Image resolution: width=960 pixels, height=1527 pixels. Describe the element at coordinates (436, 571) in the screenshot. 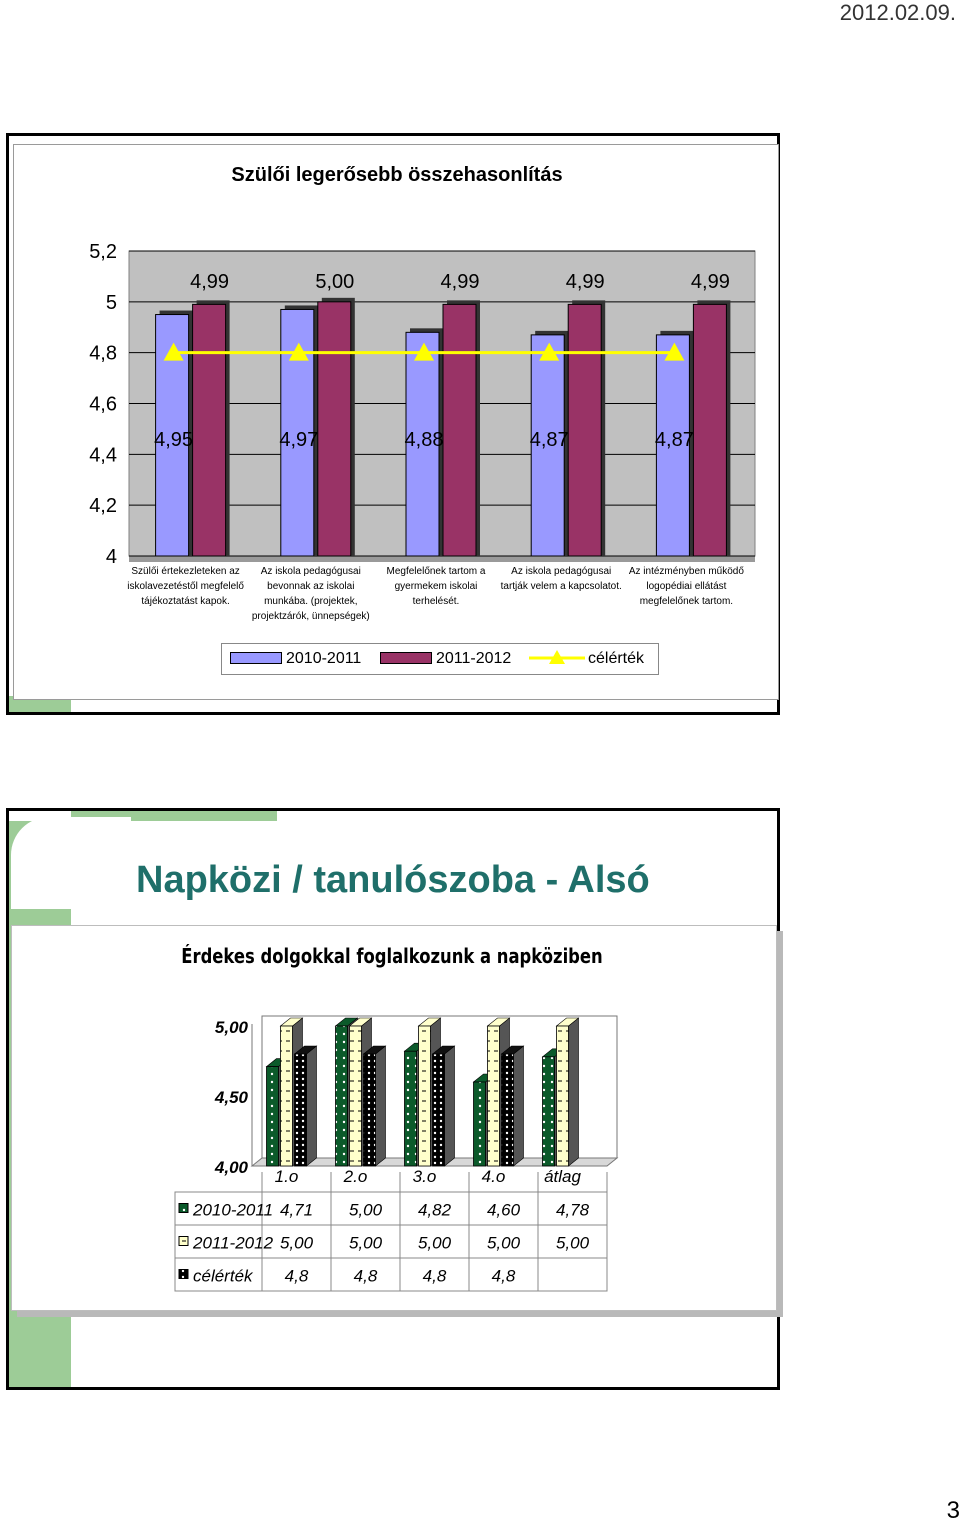

I see `x-category-label: Megfelelőnek tartom a` at that location.